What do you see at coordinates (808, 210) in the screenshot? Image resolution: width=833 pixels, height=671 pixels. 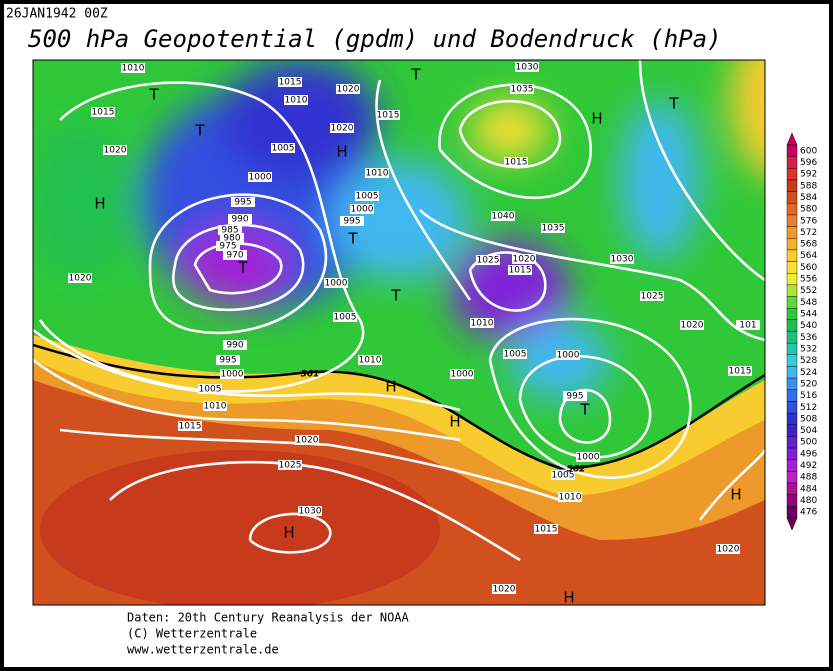 I see `colorbar-tick-label: 580` at bounding box center [808, 210].